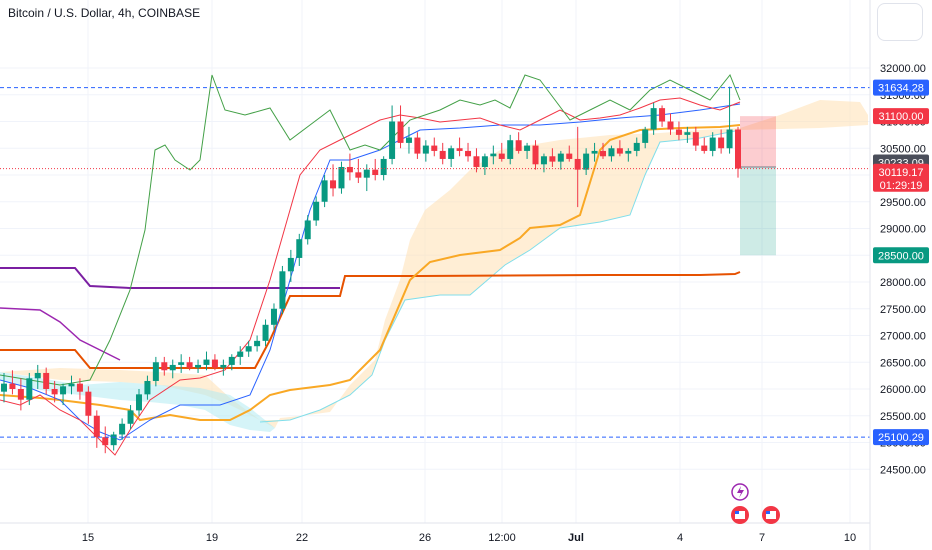  I want to click on y-tick-label: 27500.00, so click(903, 310).